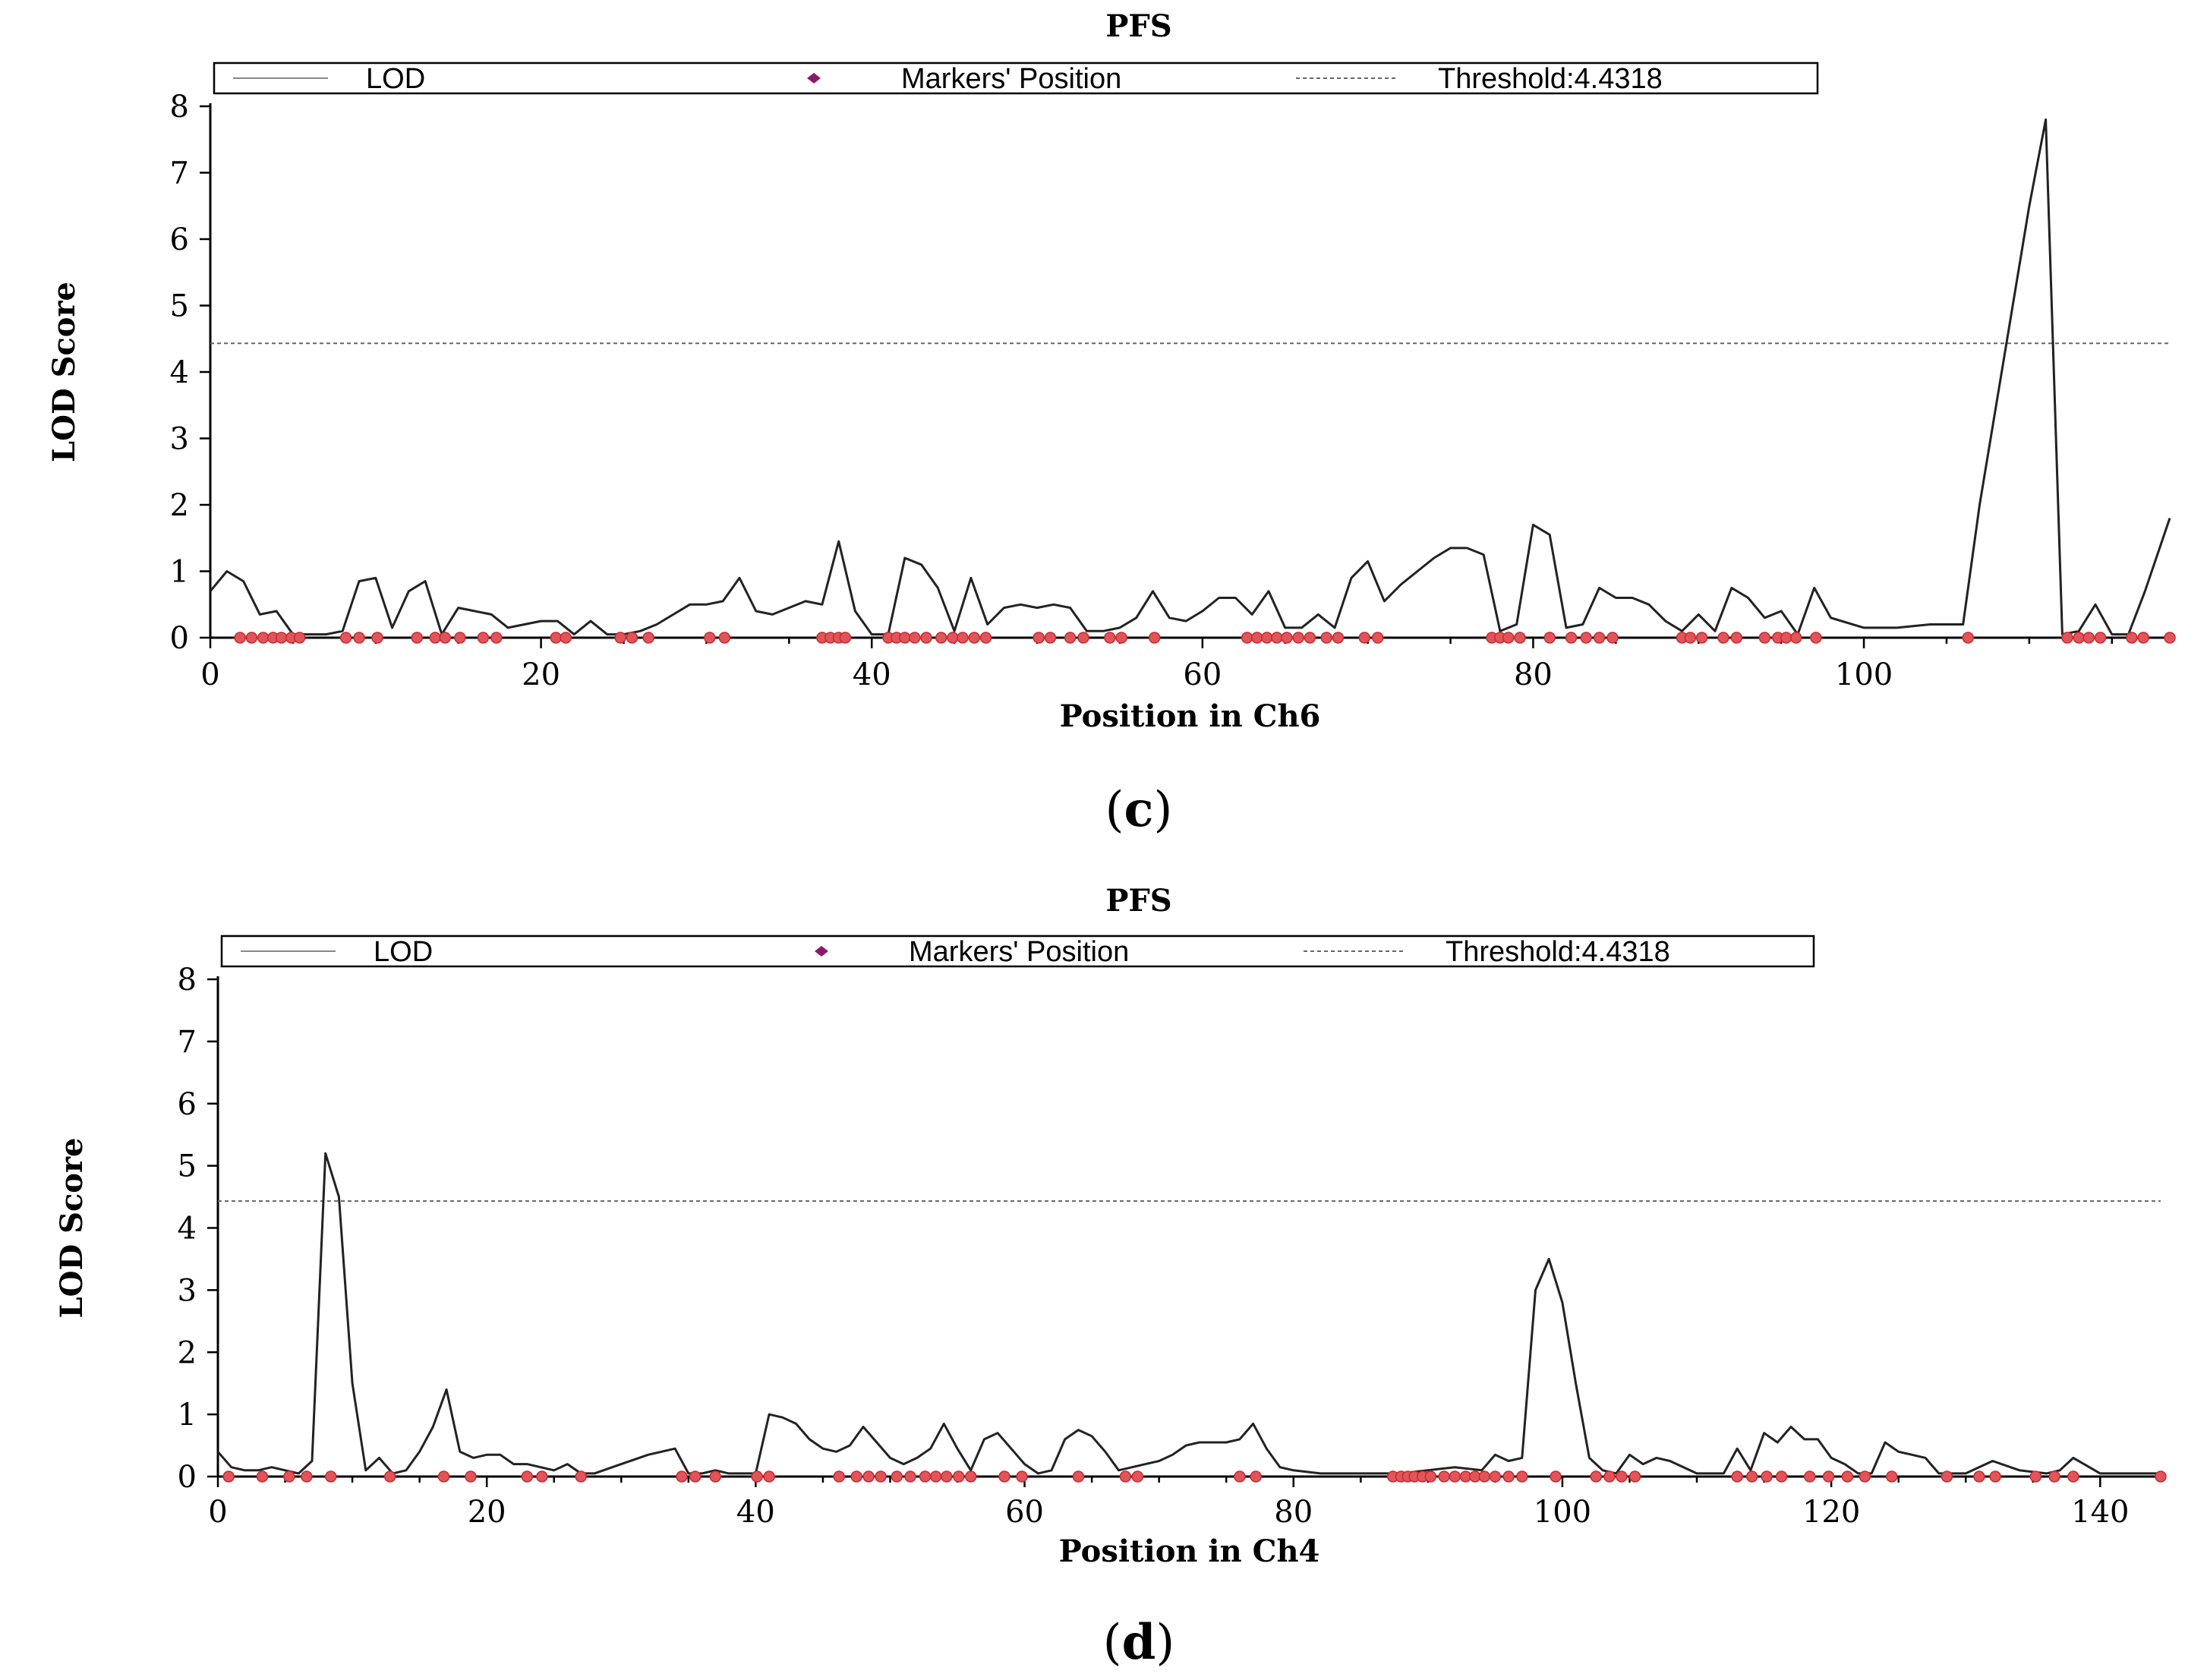 This screenshot has width=2207, height=1680. Describe the element at coordinates (1831, 1512) in the screenshot. I see `x-tick-label: 120` at that location.